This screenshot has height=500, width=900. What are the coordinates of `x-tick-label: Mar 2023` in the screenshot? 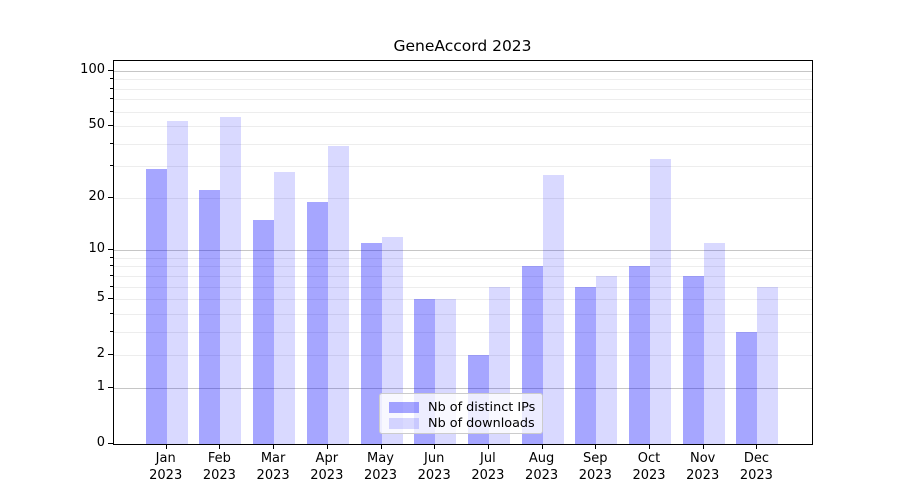 It's located at (273, 467).